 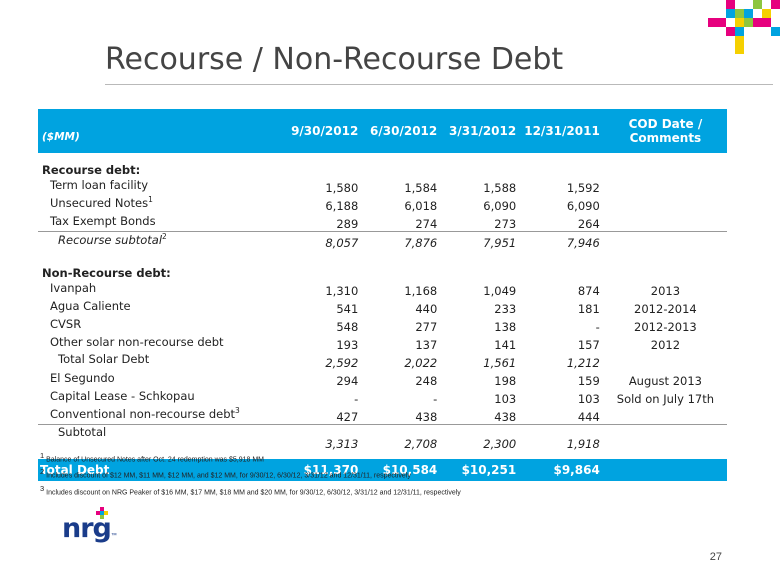 I want to click on cell-value: 193, so click(x=347, y=345).